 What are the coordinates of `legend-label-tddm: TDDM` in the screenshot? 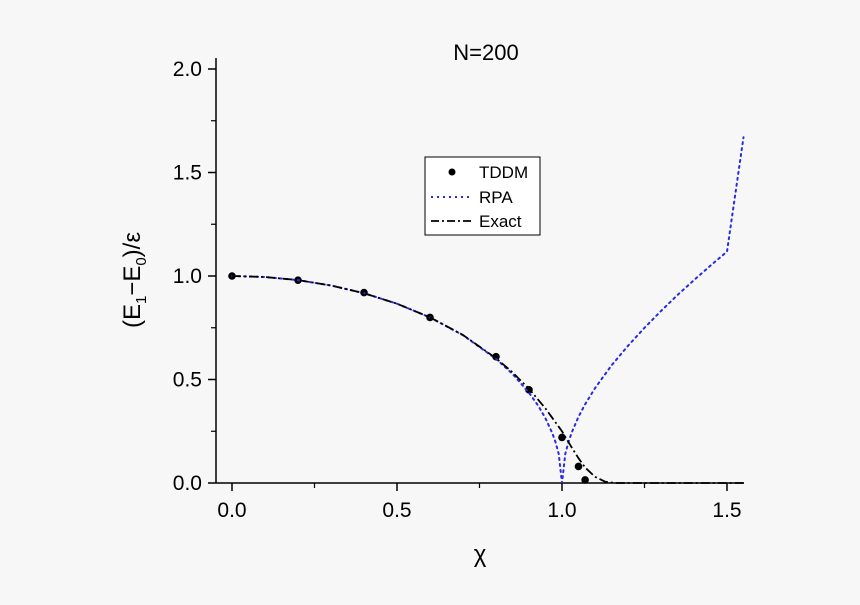 It's located at (503, 172).